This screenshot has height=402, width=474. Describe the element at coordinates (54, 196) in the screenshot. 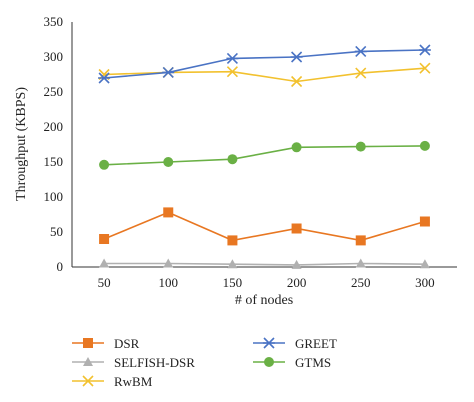

I see `y-tick-label: 100` at that location.